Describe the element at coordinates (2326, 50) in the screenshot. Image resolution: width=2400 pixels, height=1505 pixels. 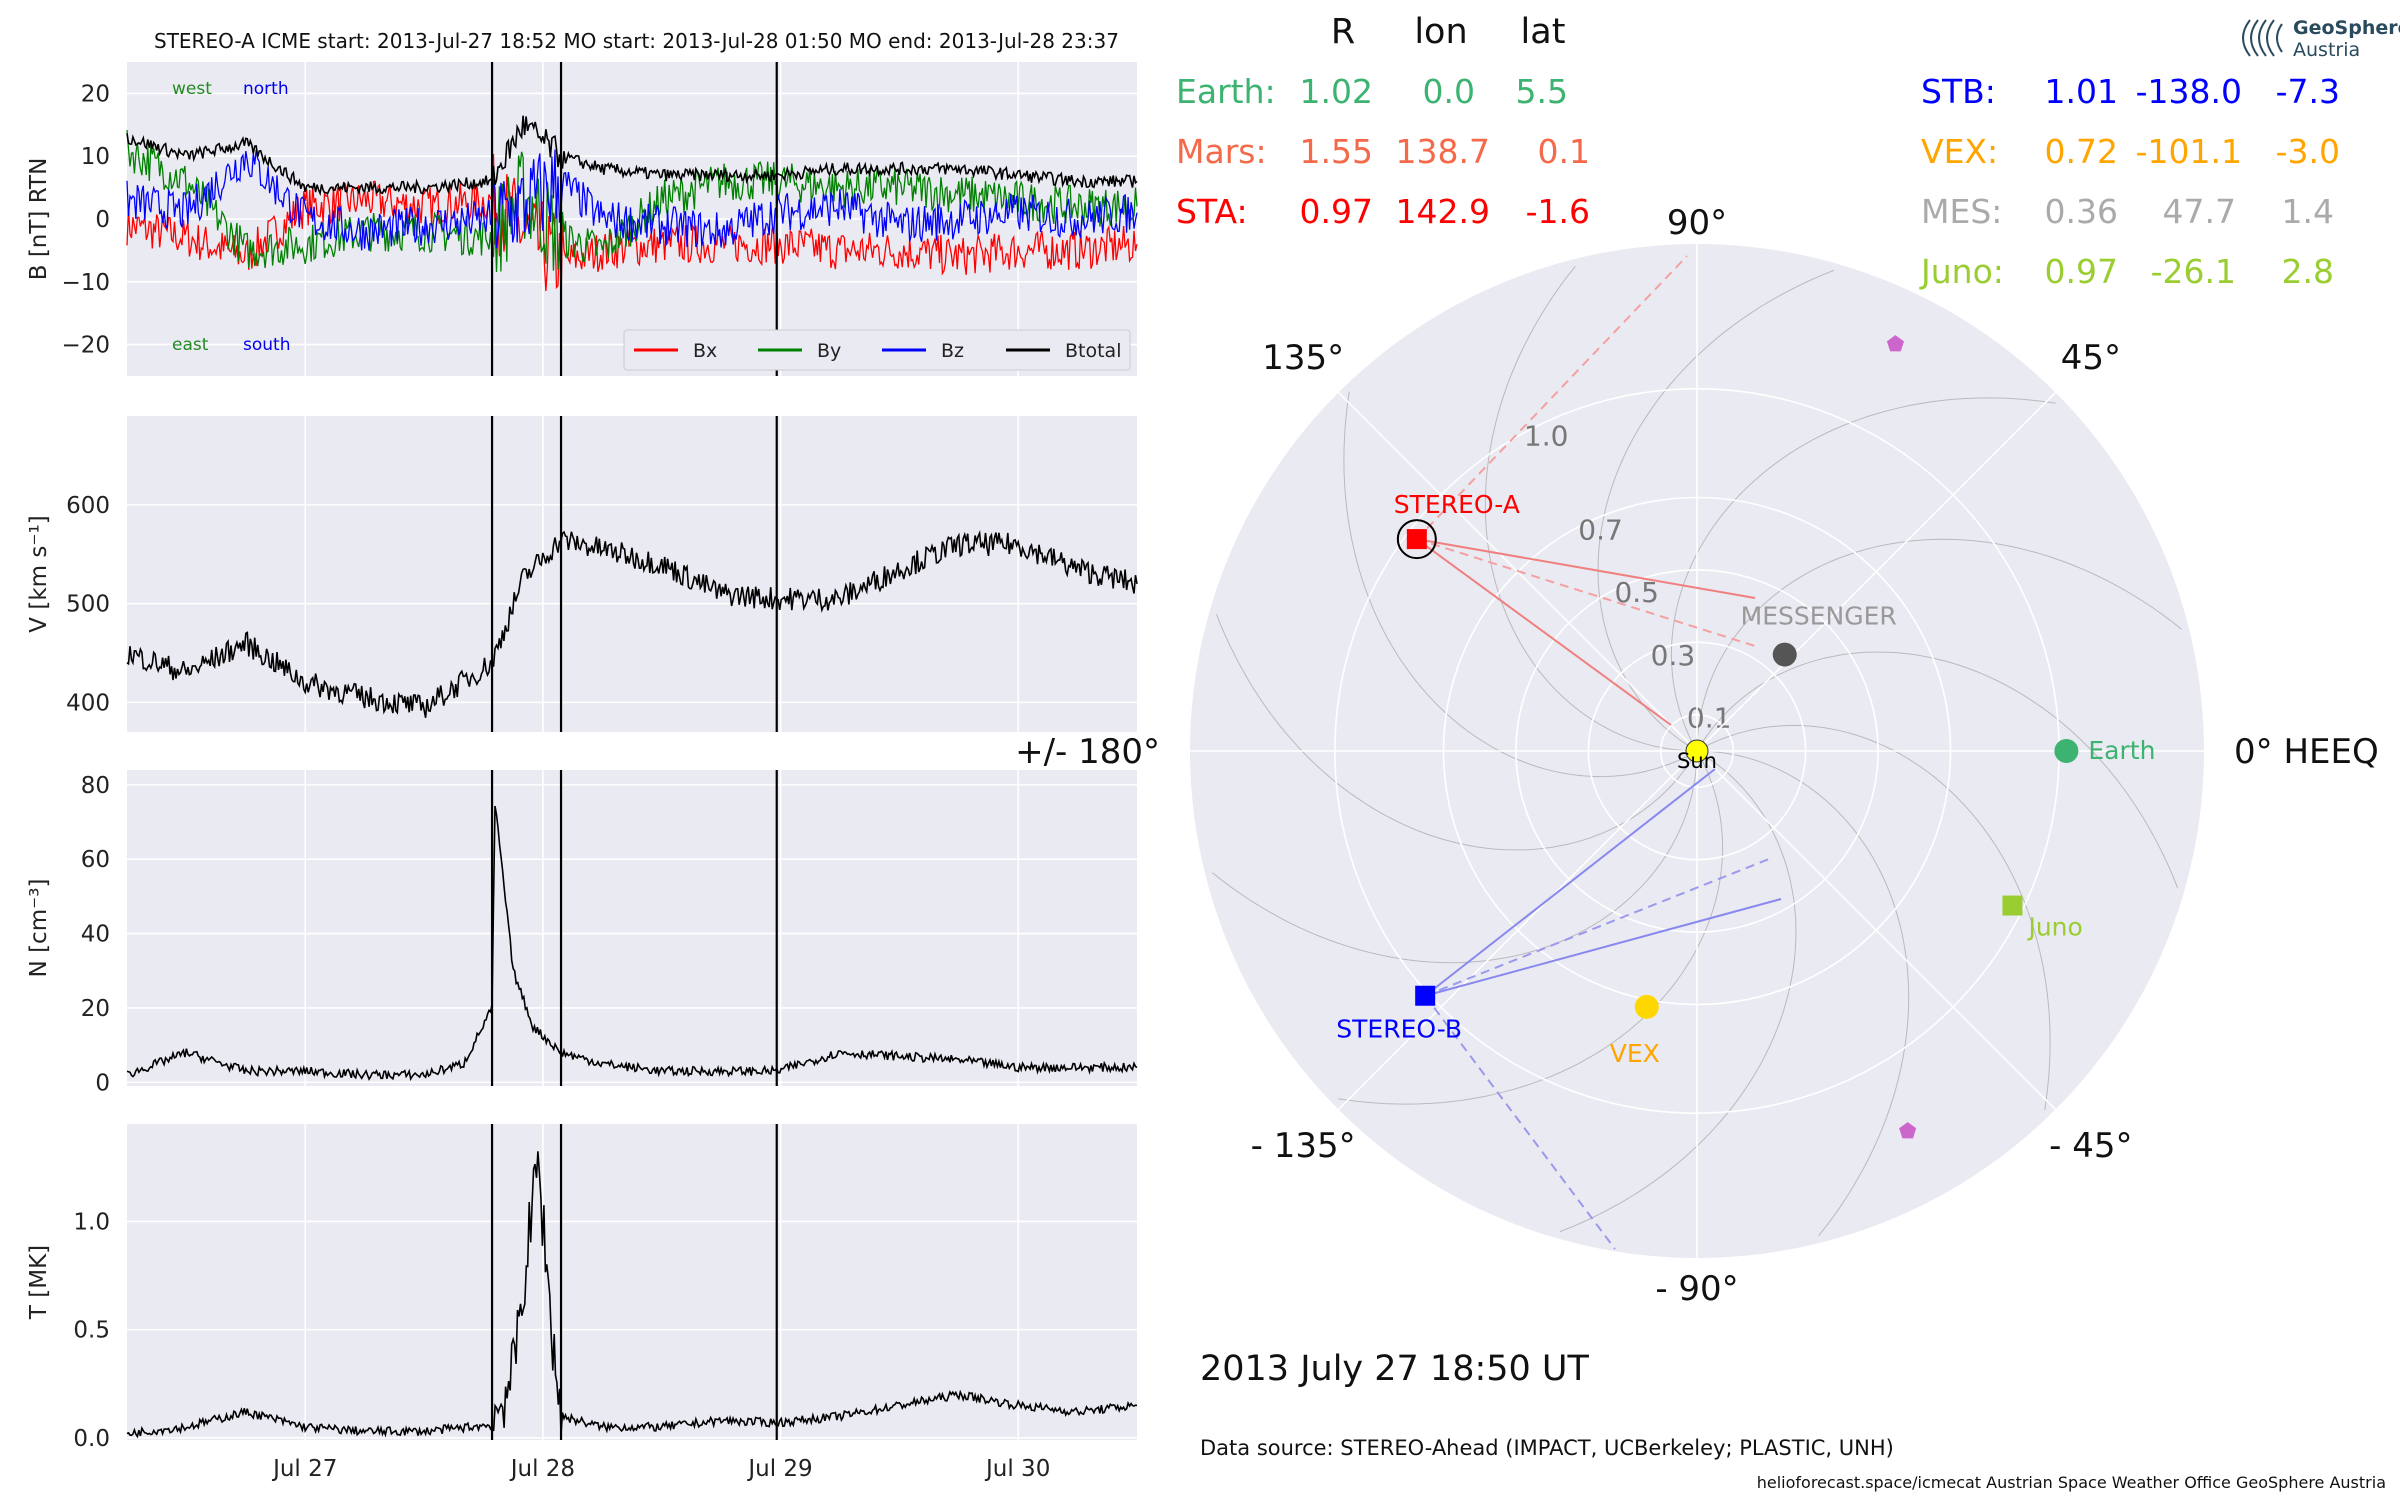
I see `logo-text-line2: Austria` at that location.